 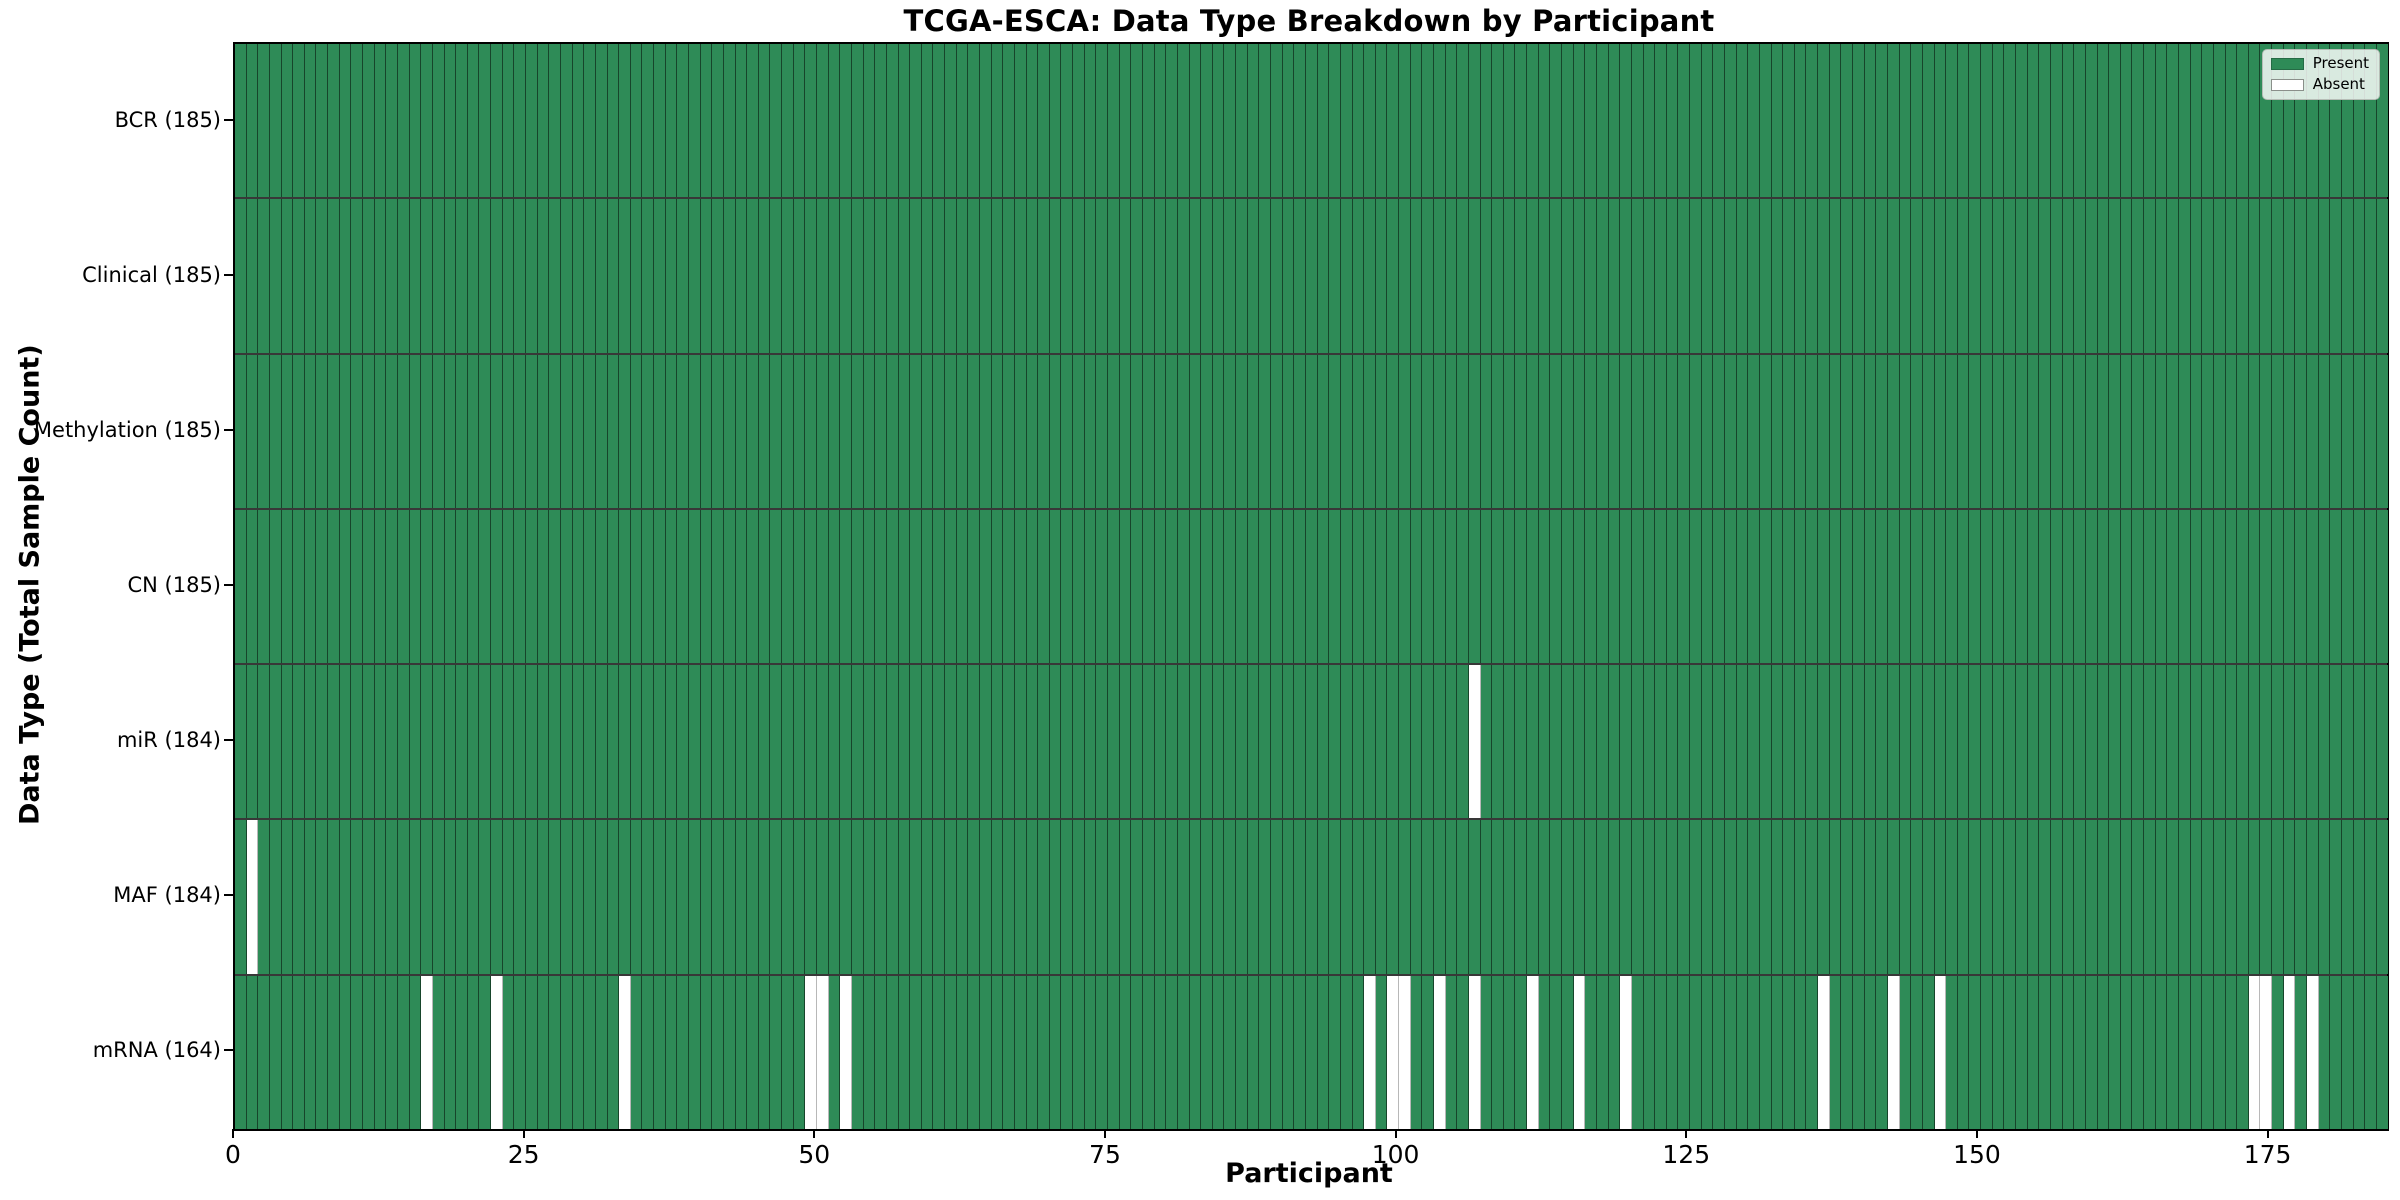 What do you see at coordinates (523, 1133) in the screenshot?
I see `x-tick-mark` at bounding box center [523, 1133].